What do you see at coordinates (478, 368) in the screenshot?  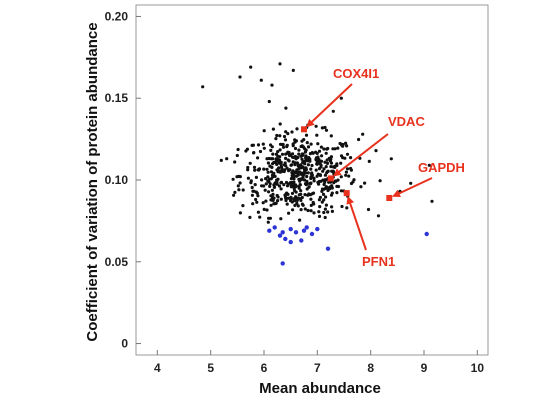 I see `x-tick-label: 10` at bounding box center [478, 368].